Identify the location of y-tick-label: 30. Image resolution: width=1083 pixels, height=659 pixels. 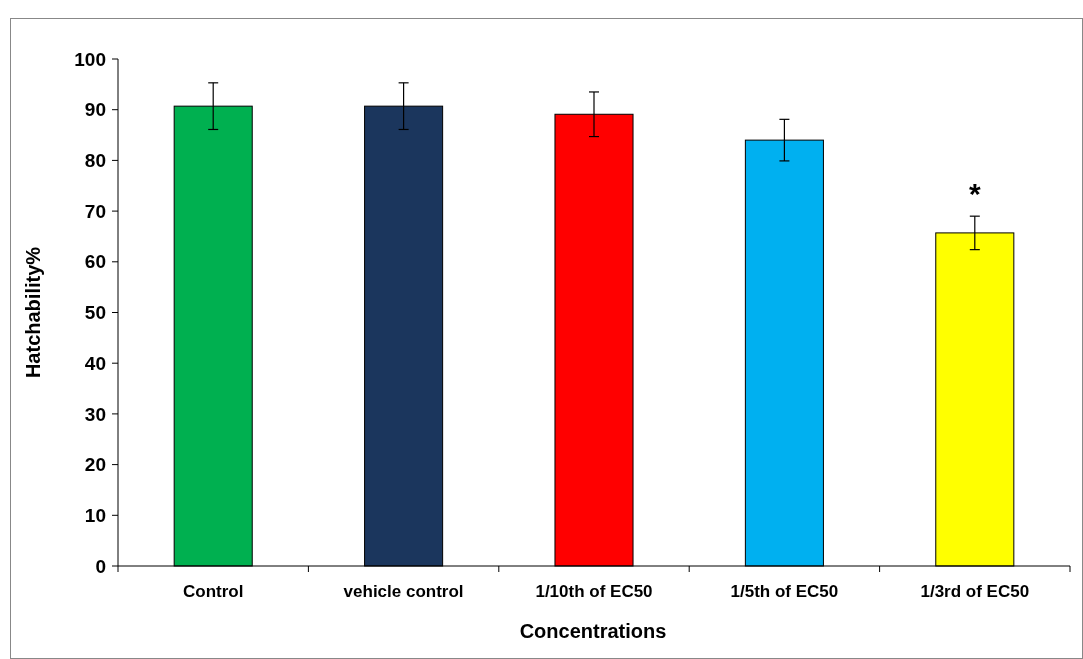
(95, 414).